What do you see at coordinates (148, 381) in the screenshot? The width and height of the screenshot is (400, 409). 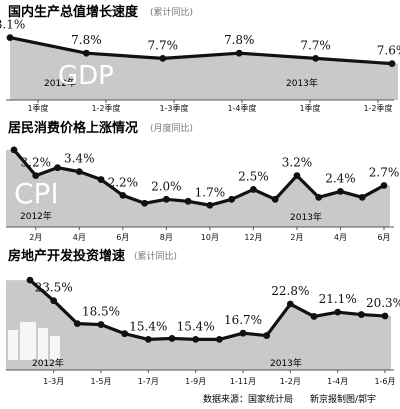 I see `realestate-x-tick-label: 1-7月` at bounding box center [148, 381].